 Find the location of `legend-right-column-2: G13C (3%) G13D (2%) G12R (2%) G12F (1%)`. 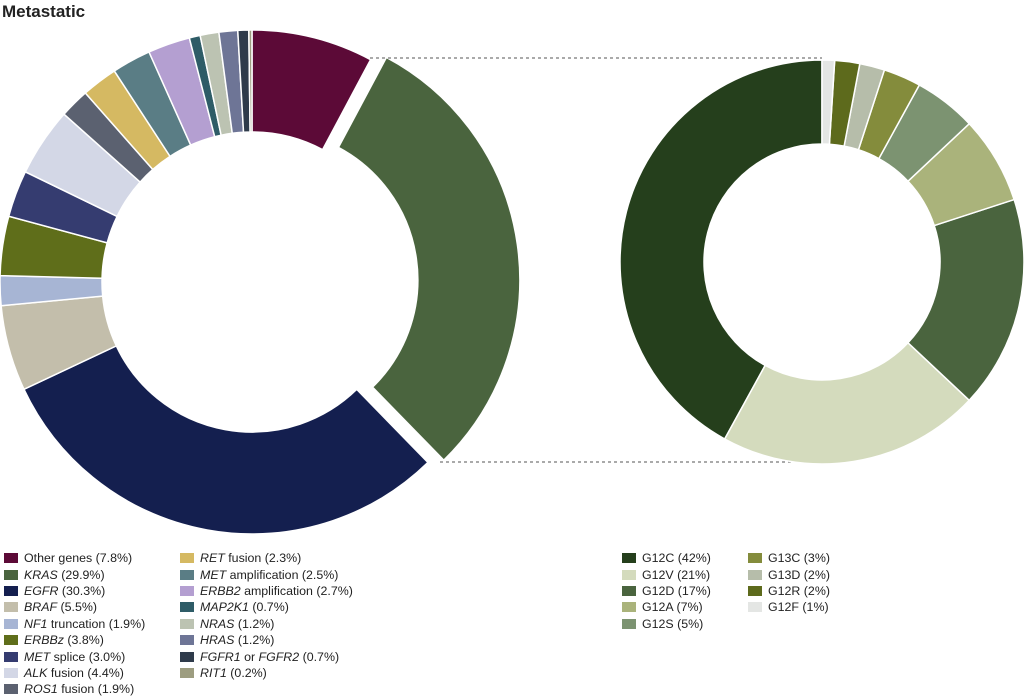

legend-right-column-2: G13C (3%) G13D (2%) G12R (2%) G12F (1%) is located at coordinates (789, 583).